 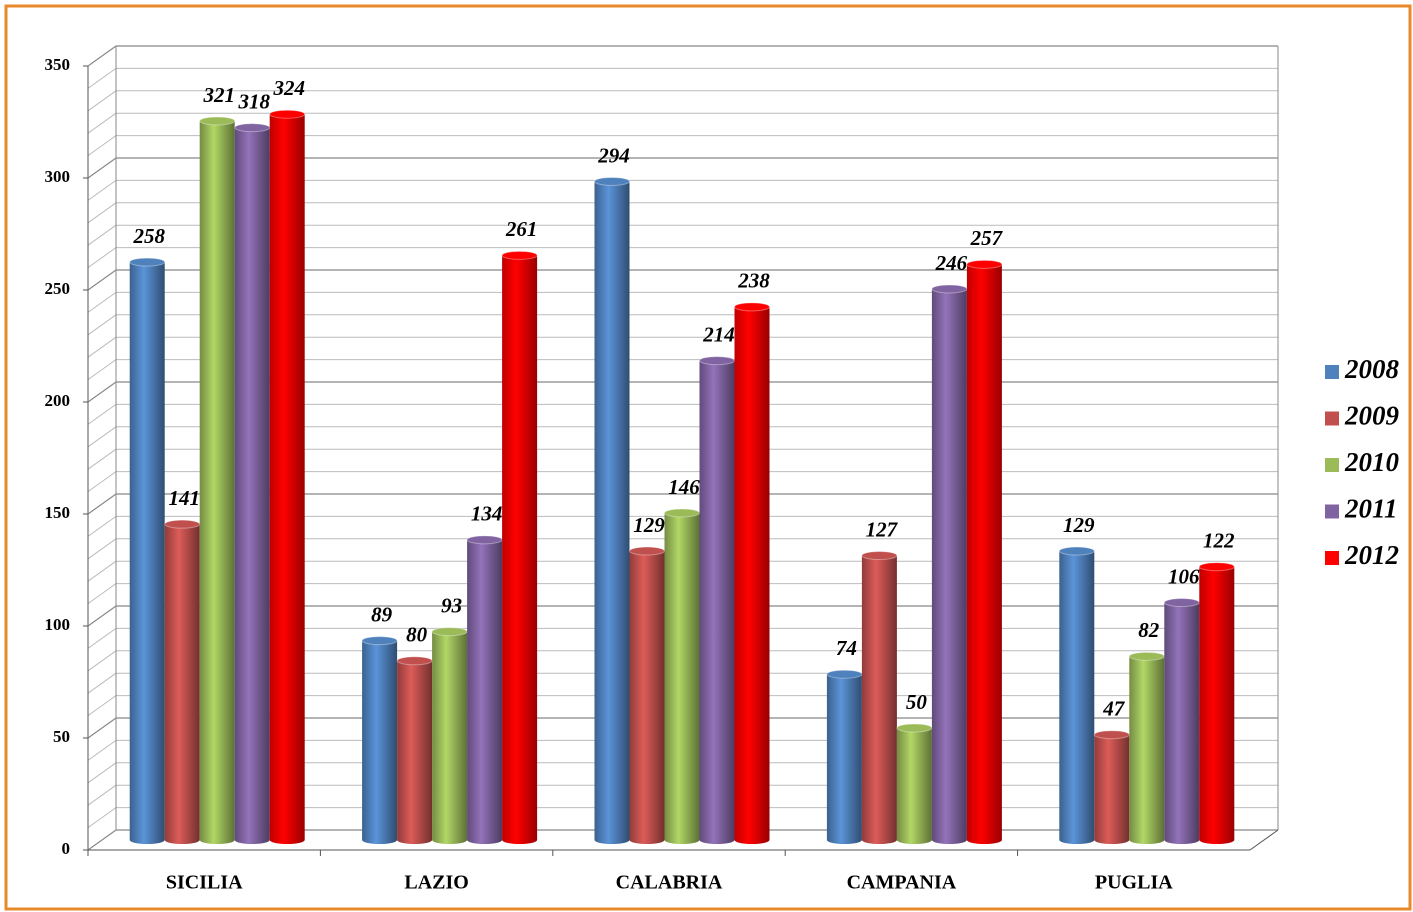 I want to click on y-tick-label: 100, so click(x=58, y=624).